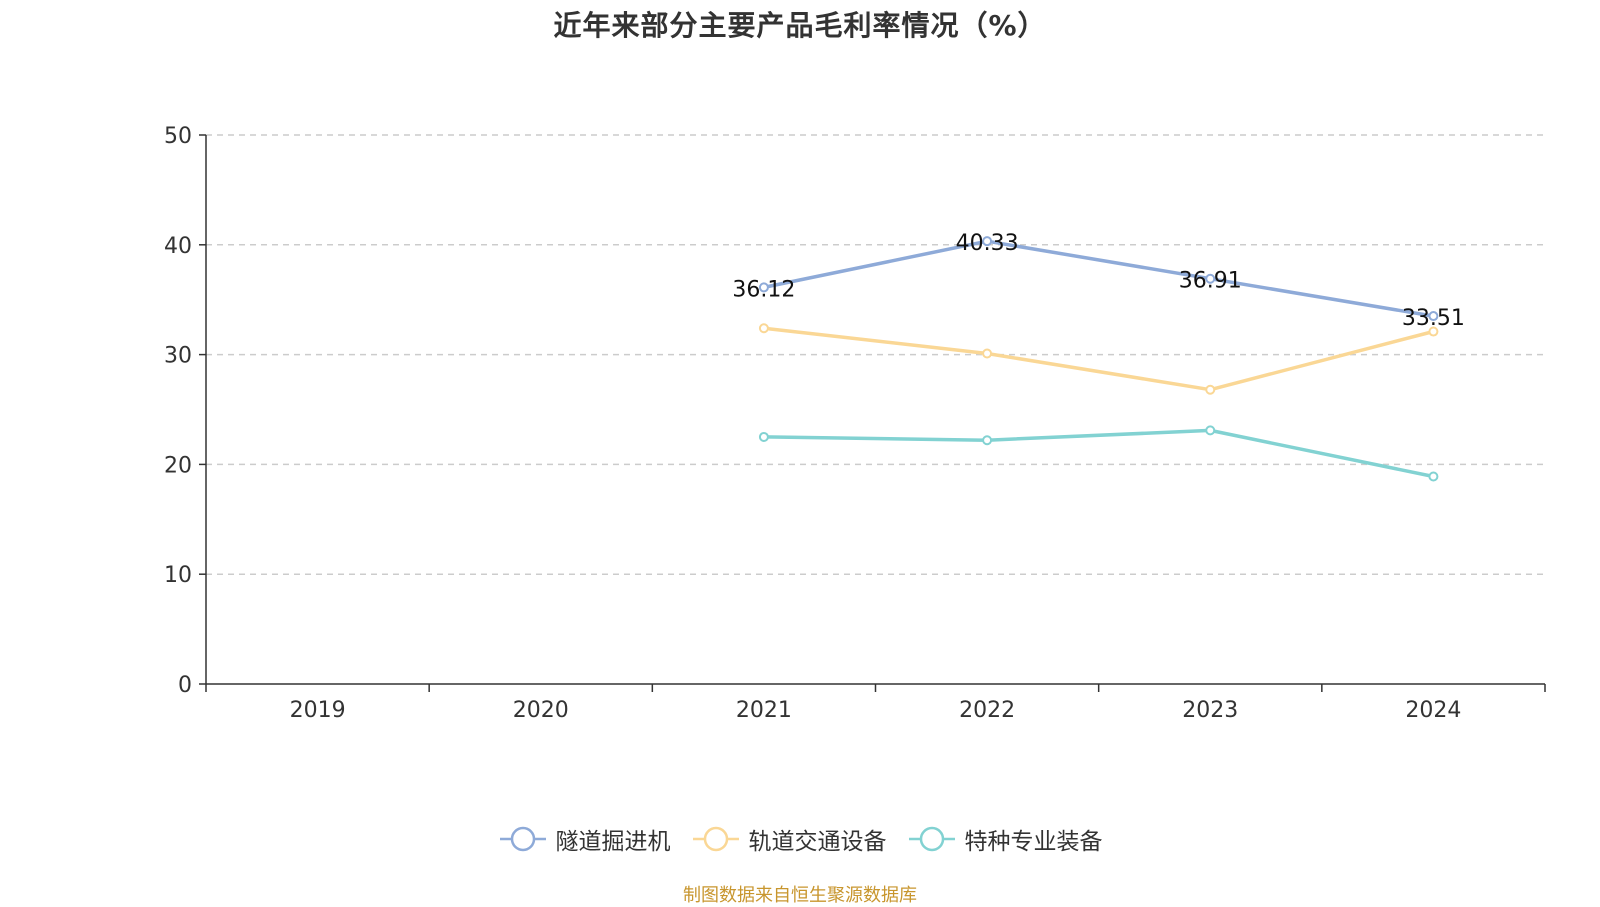 The height and width of the screenshot is (907, 1600). Describe the element at coordinates (185, 685) in the screenshot. I see `y-tick-label: 0` at that location.